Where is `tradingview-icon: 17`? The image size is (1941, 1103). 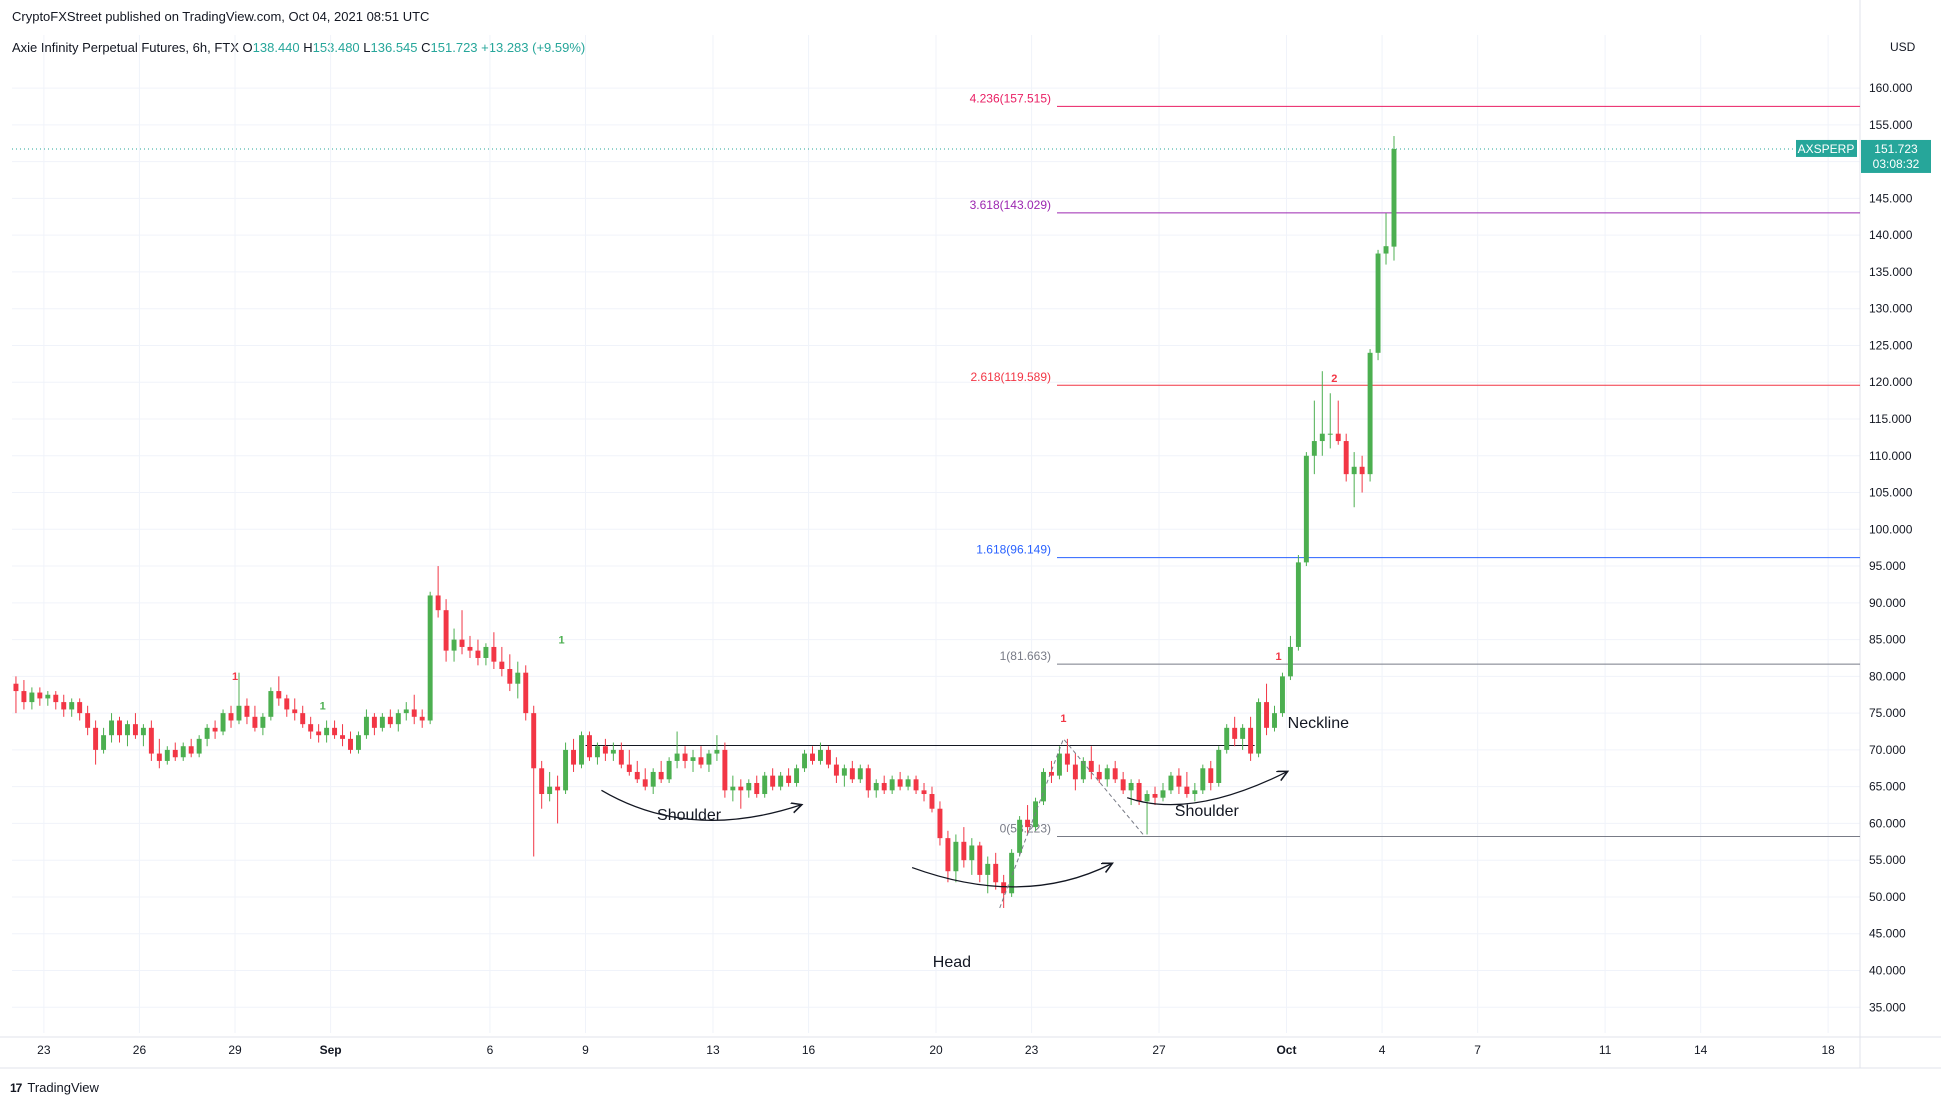
tradingview-icon: 17 is located at coordinates (16, 1087).